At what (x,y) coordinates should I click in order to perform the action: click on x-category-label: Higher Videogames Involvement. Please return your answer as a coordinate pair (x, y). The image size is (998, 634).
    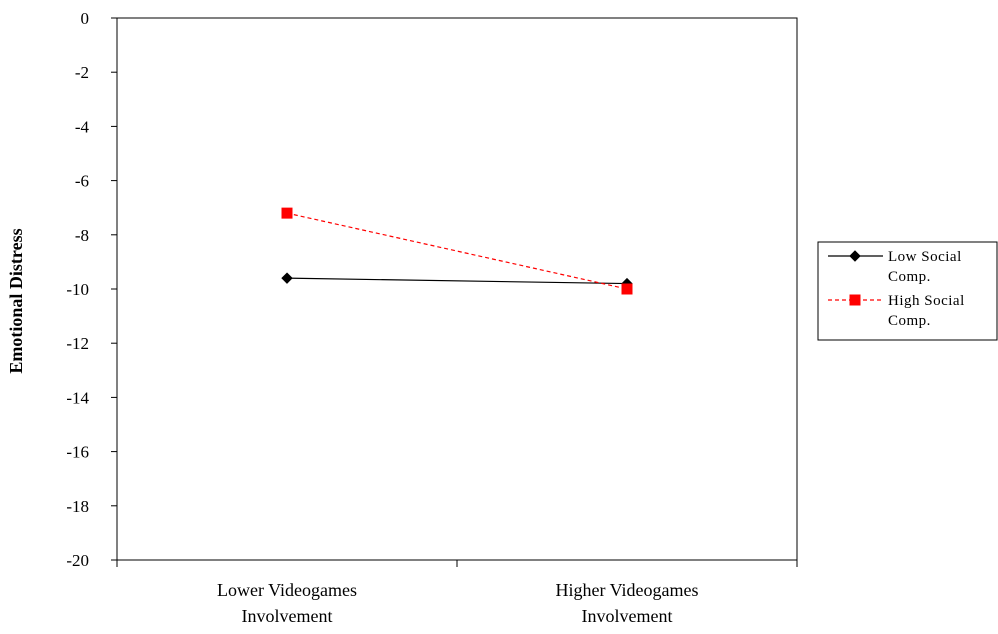
    Looking at the image, I should click on (626, 603).